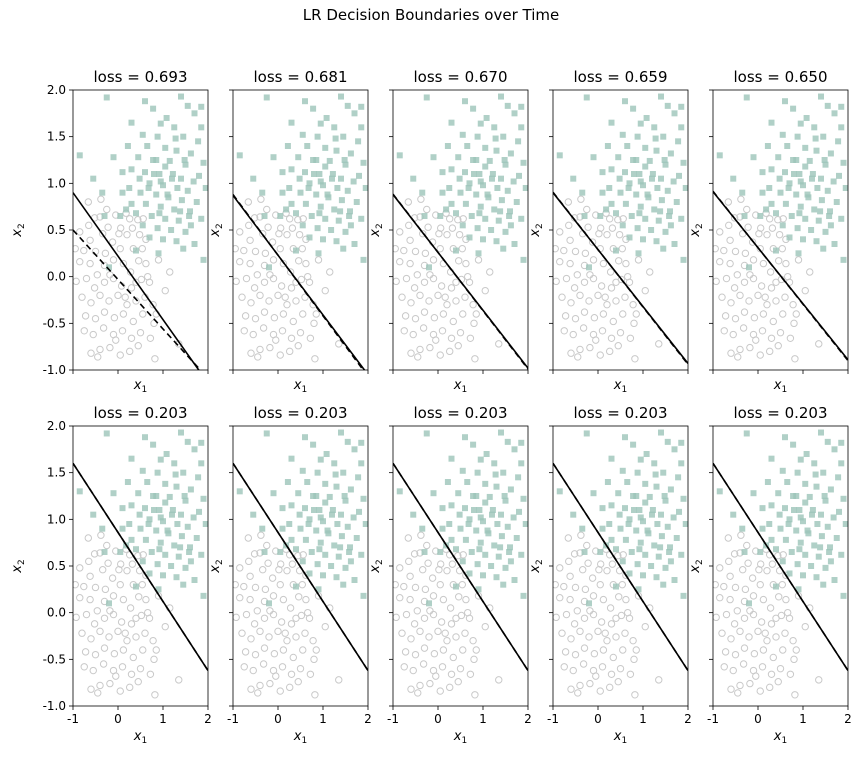 Image resolution: width=862 pixels, height=759 pixels. Describe the element at coordinates (393, 719) in the screenshot. I see `x-tick-label: -1` at that location.